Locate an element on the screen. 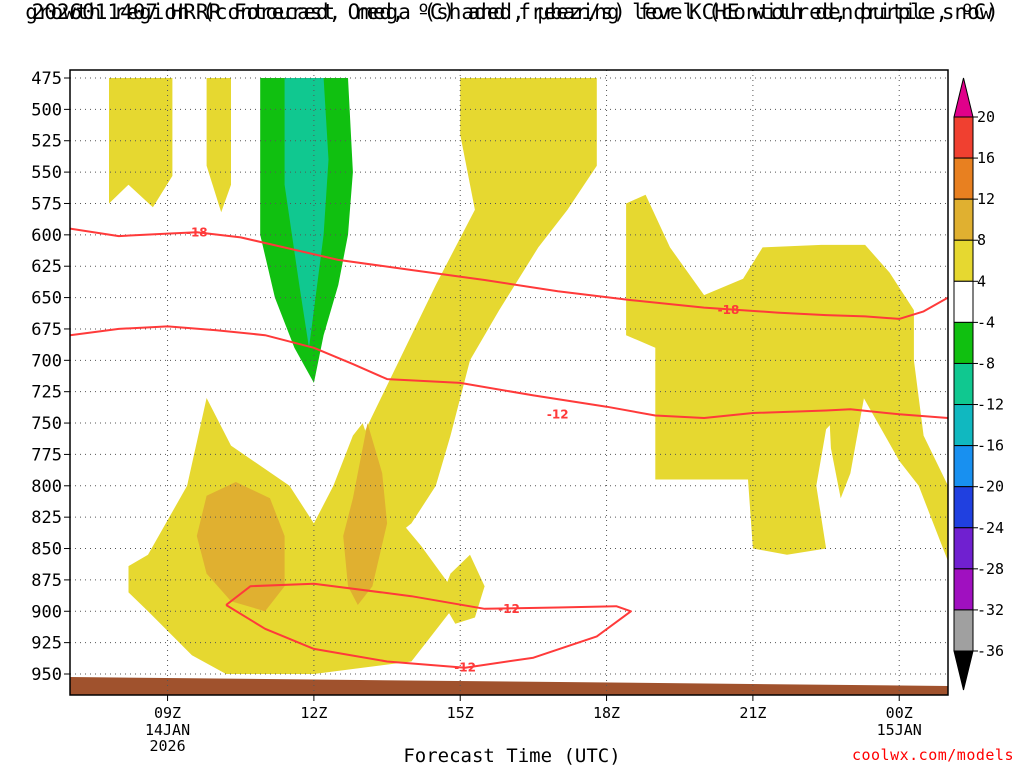  y-tick-label-550: 550 is located at coordinates (46, 173).